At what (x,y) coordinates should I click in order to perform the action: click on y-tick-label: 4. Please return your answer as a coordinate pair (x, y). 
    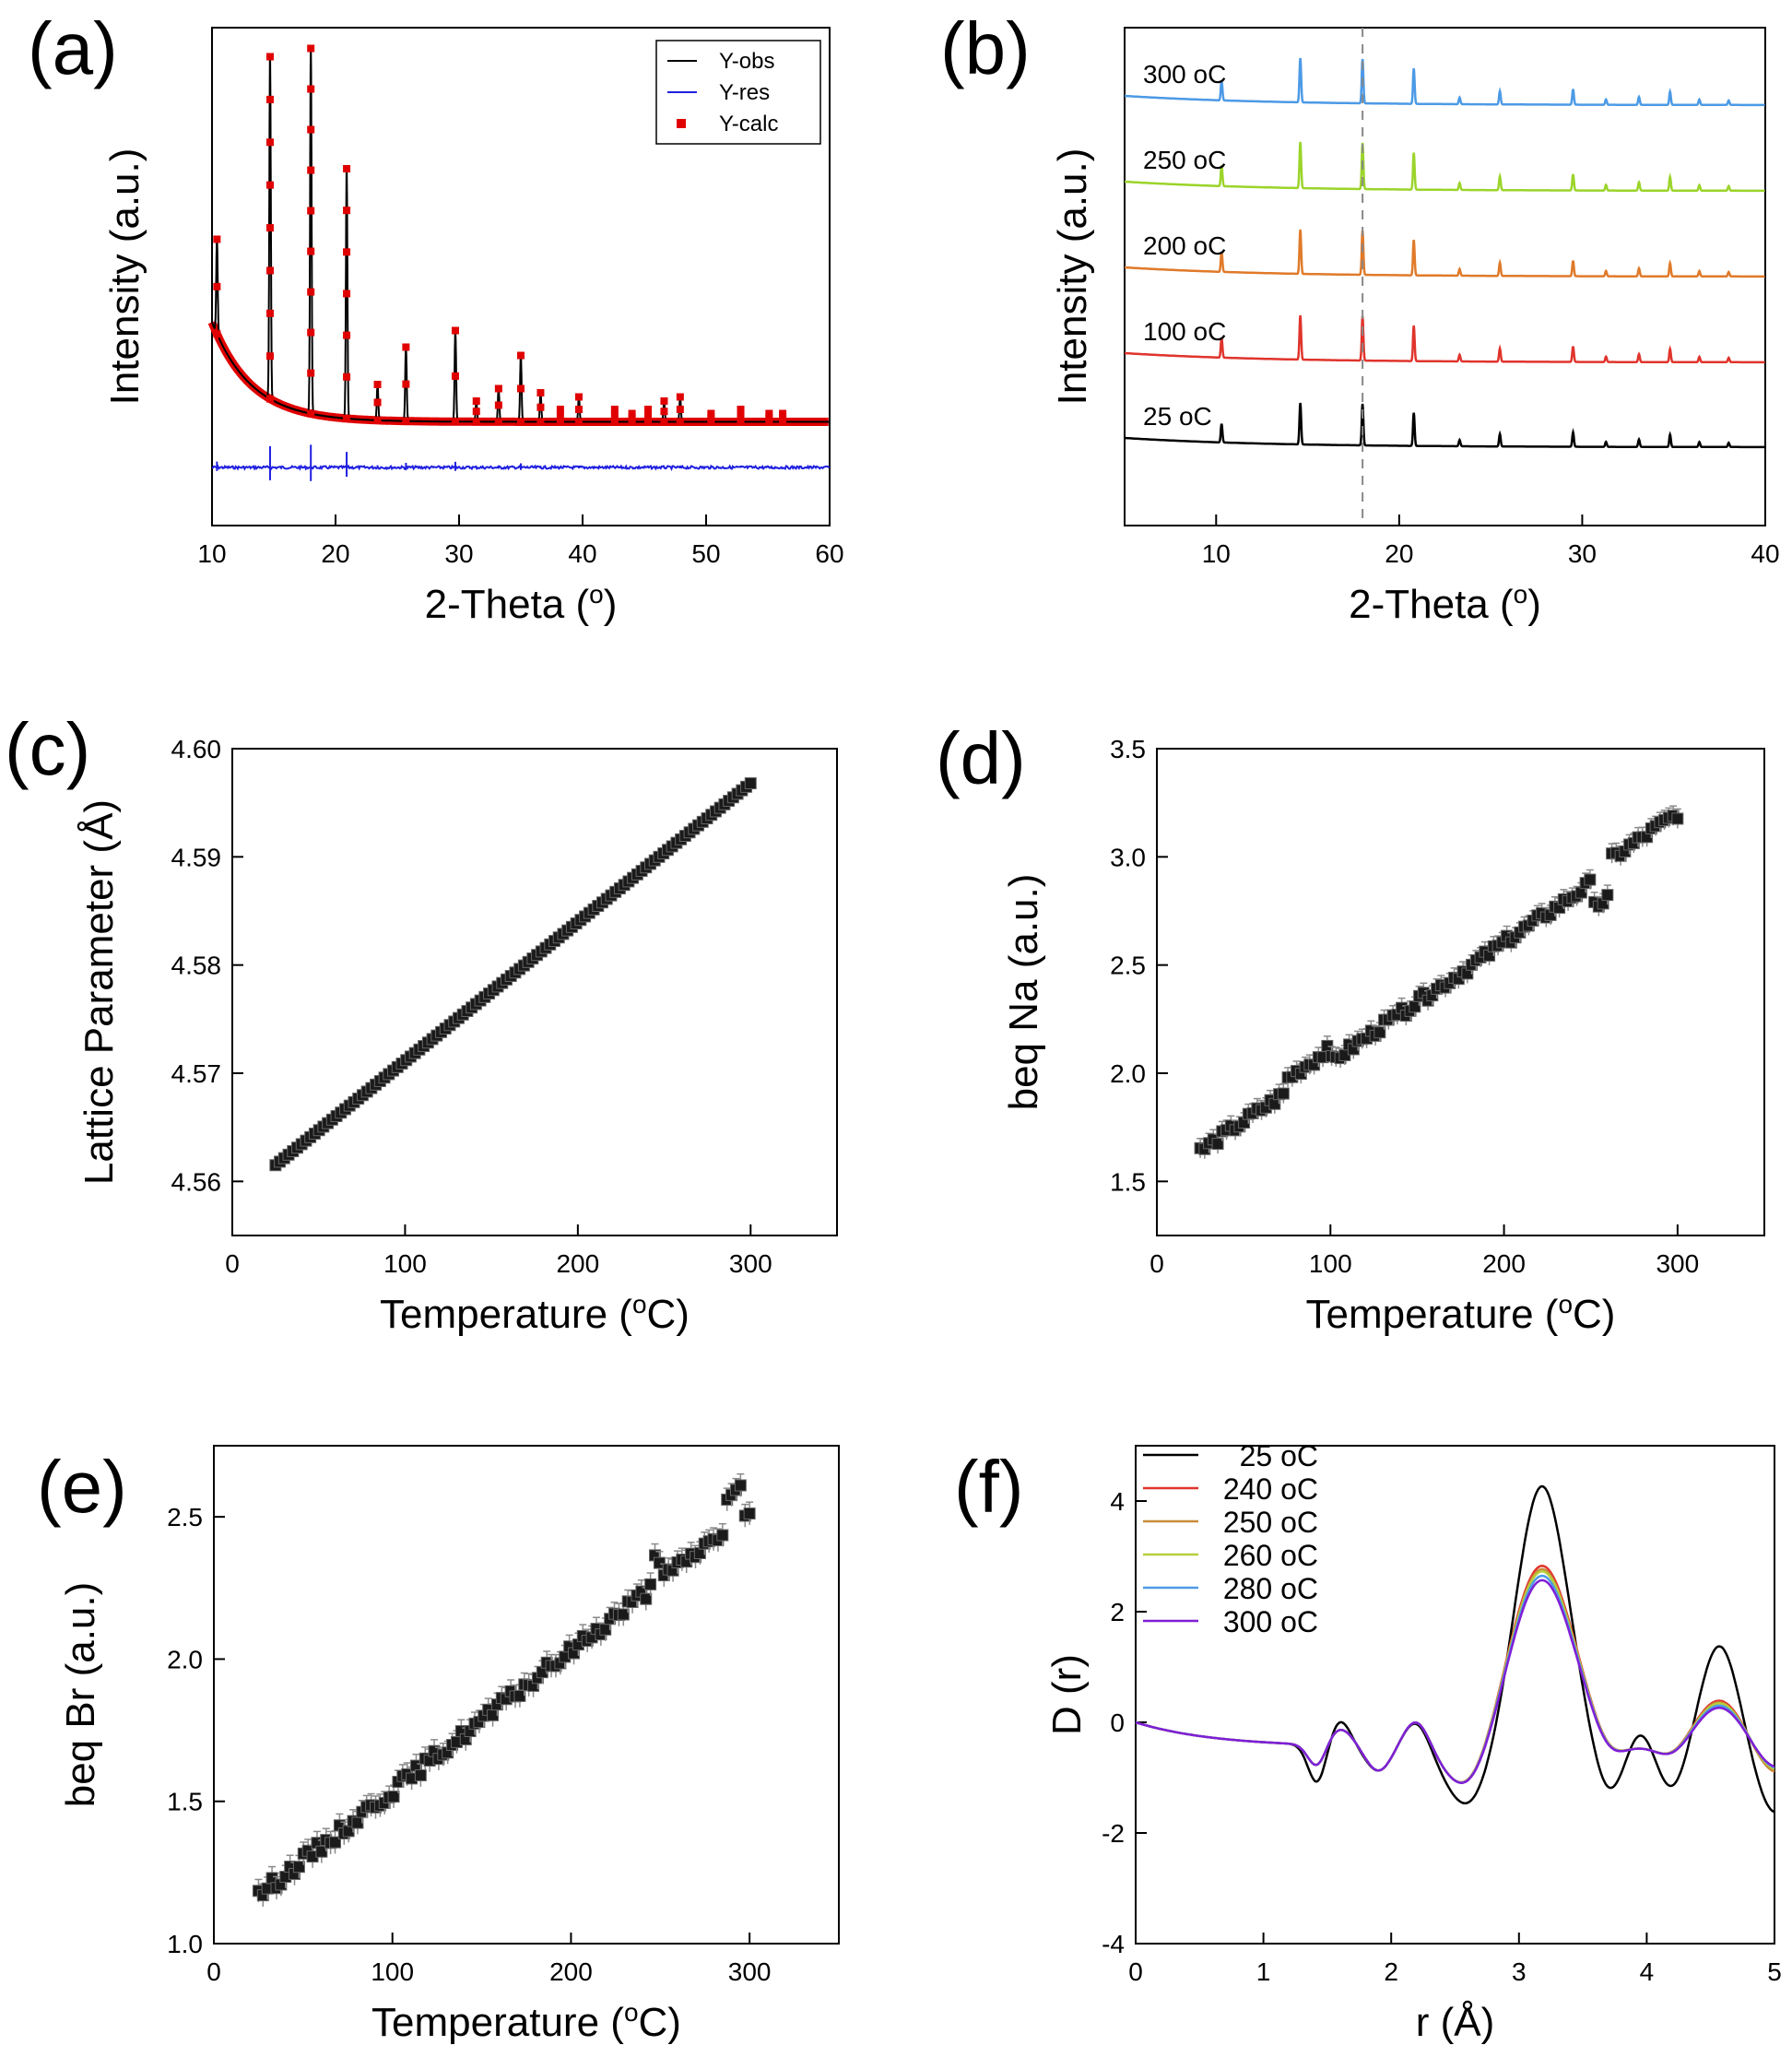
    Looking at the image, I should click on (1118, 1501).